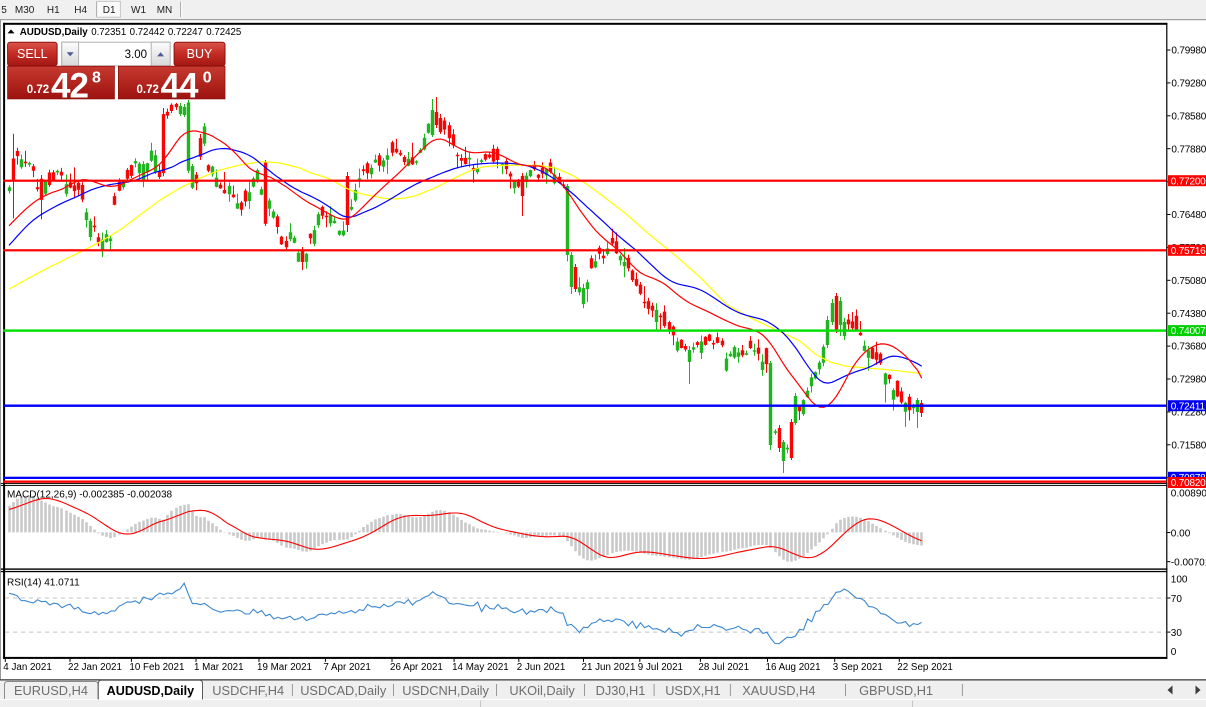 Image resolution: width=1206 pixels, height=707 pixels. I want to click on svg-text: USDCAD,Daily, so click(343, 690).